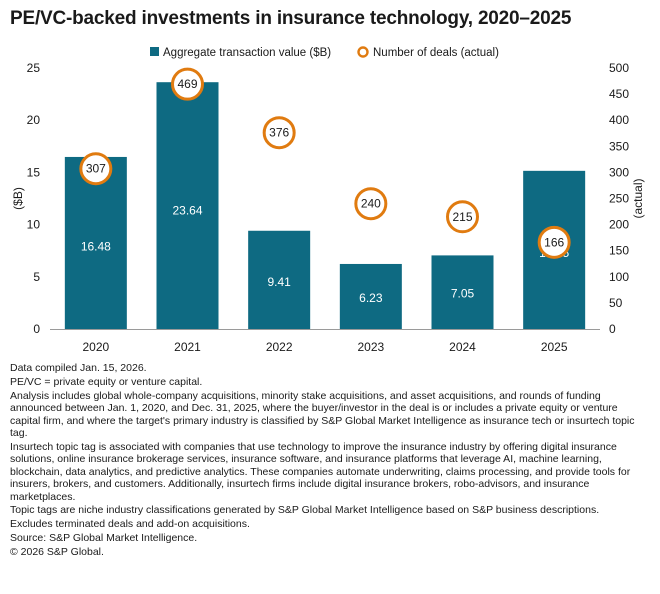 The height and width of the screenshot is (594, 660). I want to click on bar-2024, so click(462, 292).